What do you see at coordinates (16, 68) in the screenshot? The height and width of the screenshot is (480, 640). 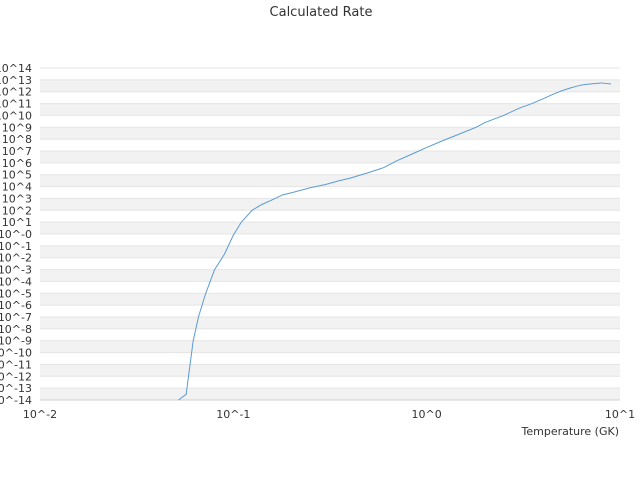 I see `y-tick-label: 10^14` at bounding box center [16, 68].